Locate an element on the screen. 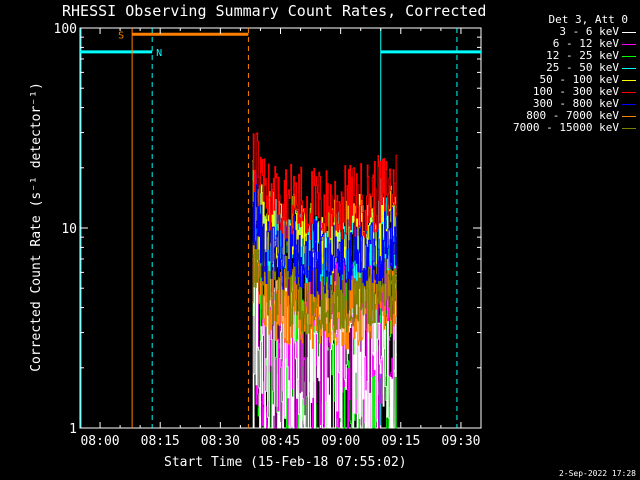  legend-label: 6 - 12 keV is located at coordinates (585, 43).